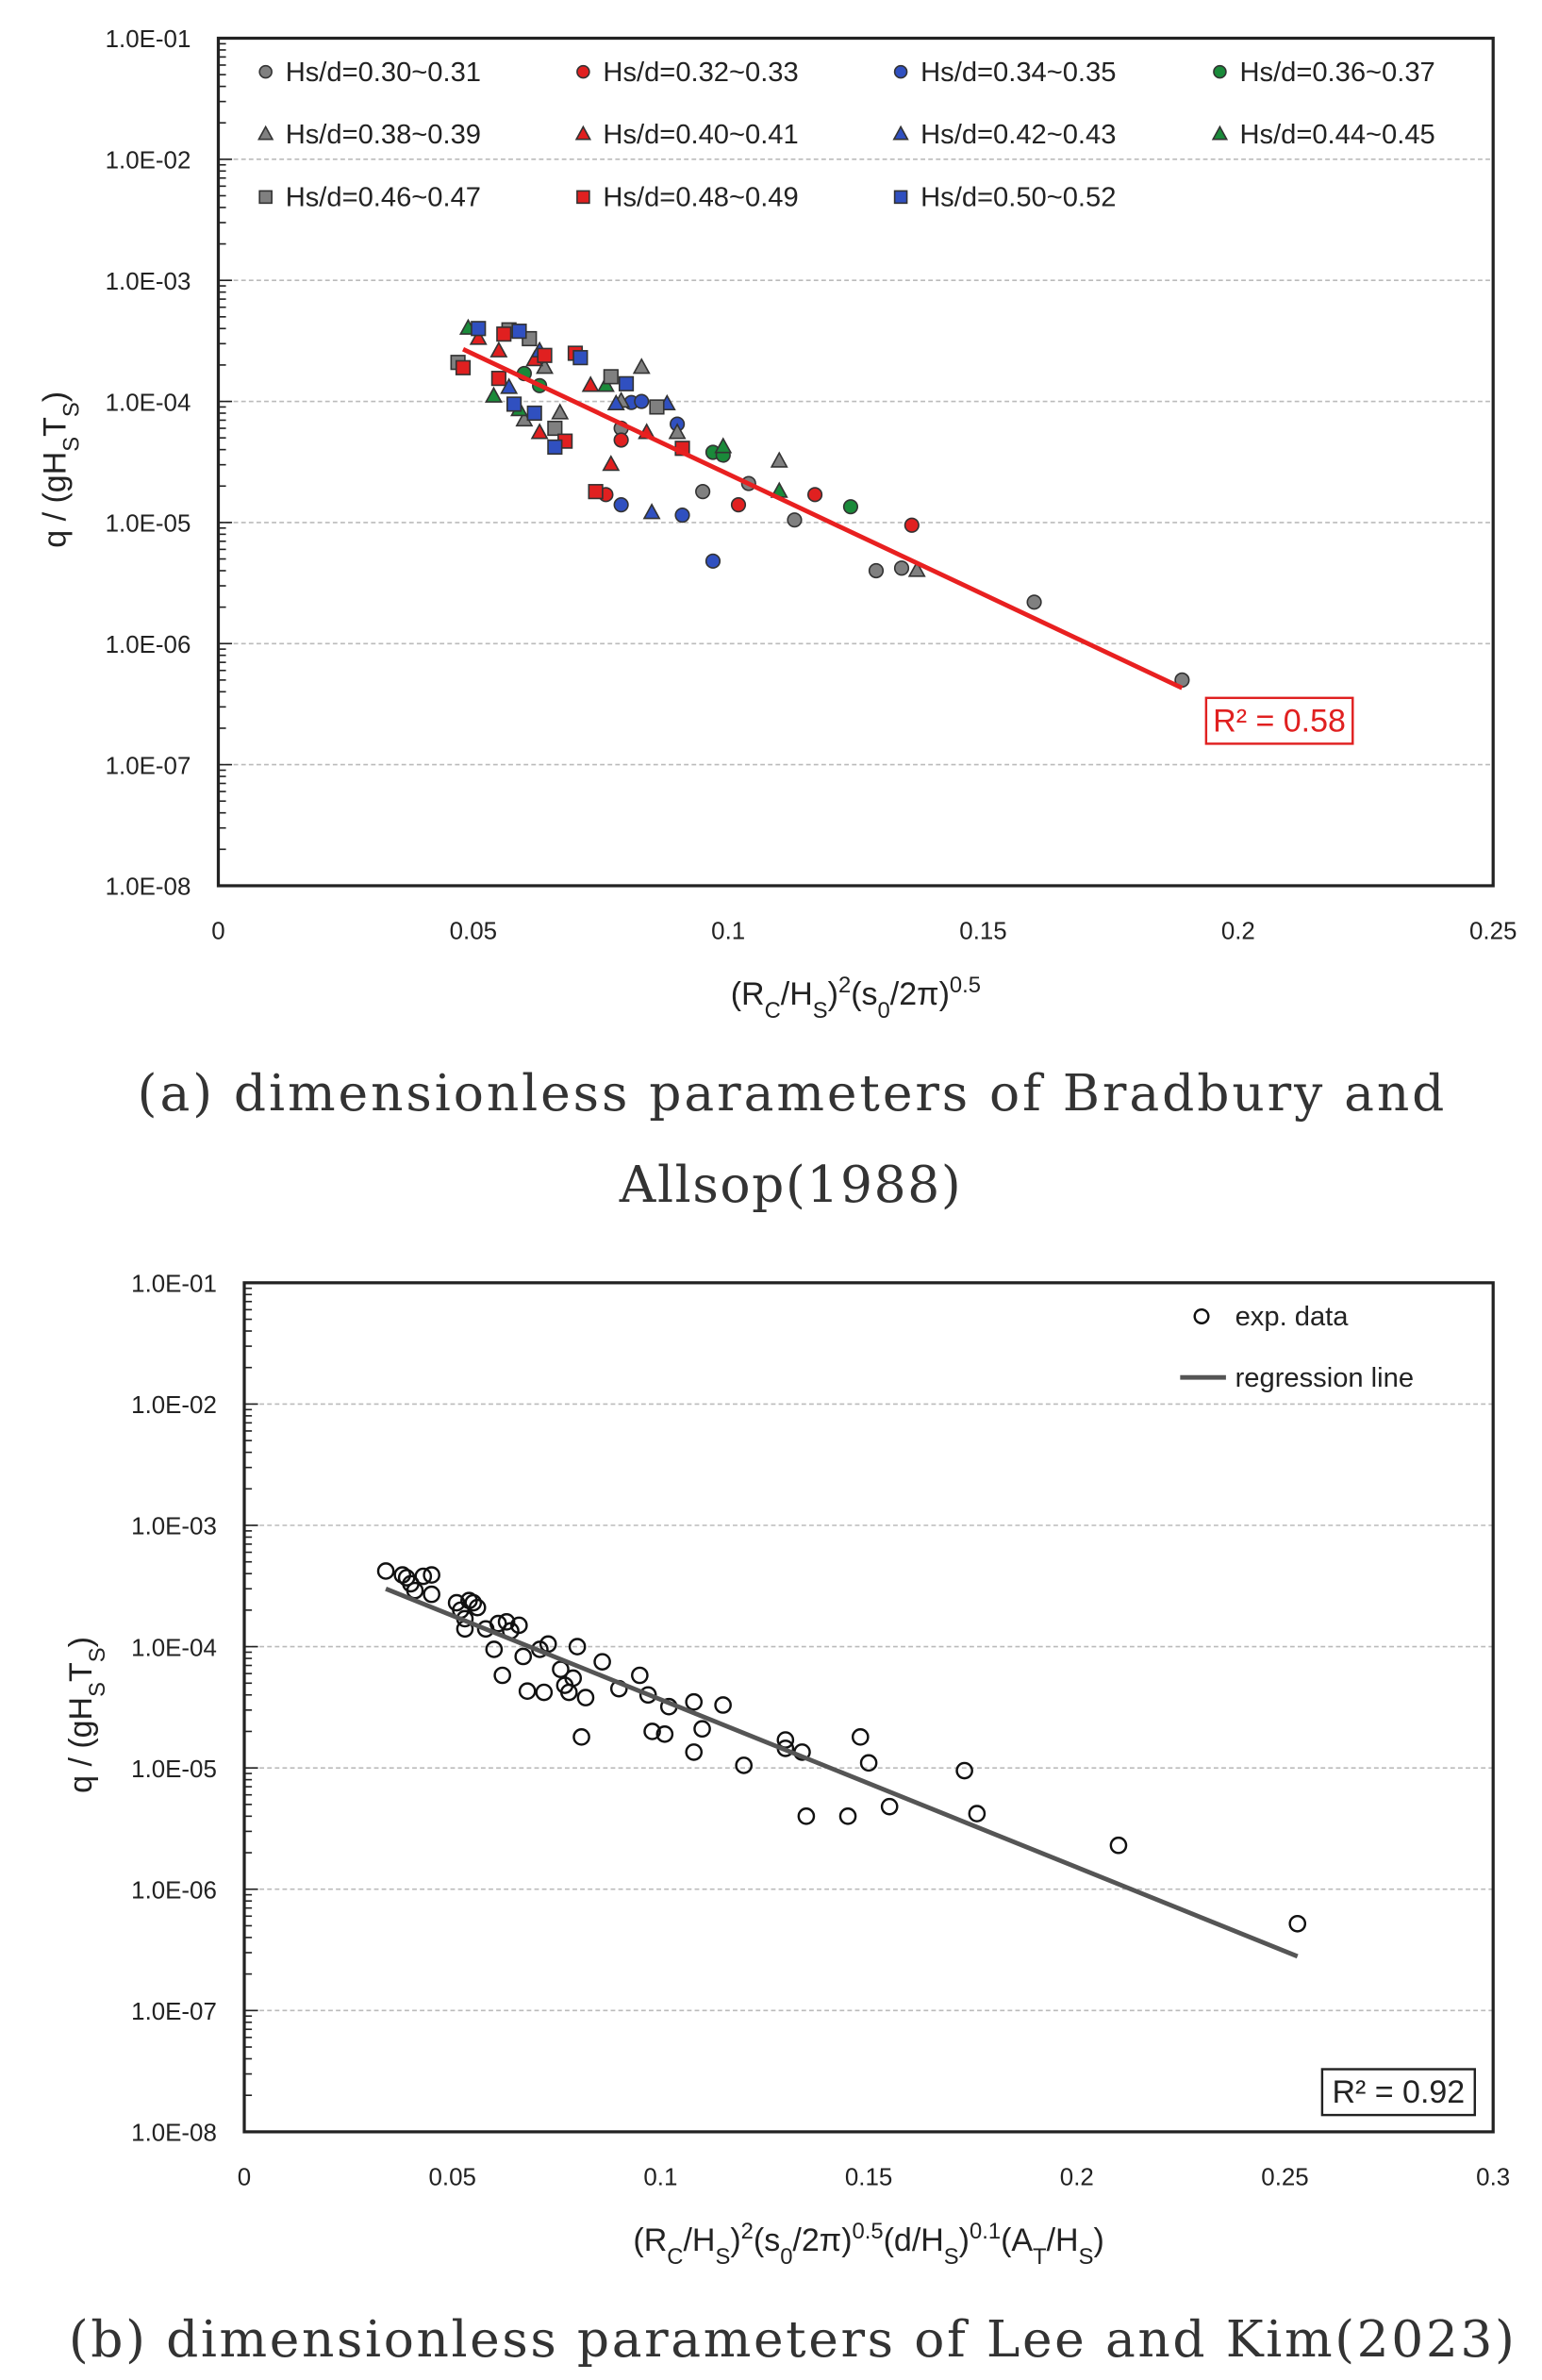 The image size is (1542, 2380). Describe the element at coordinates (1017, 2240) in the screenshot. I see `label-part: (A` at that location.